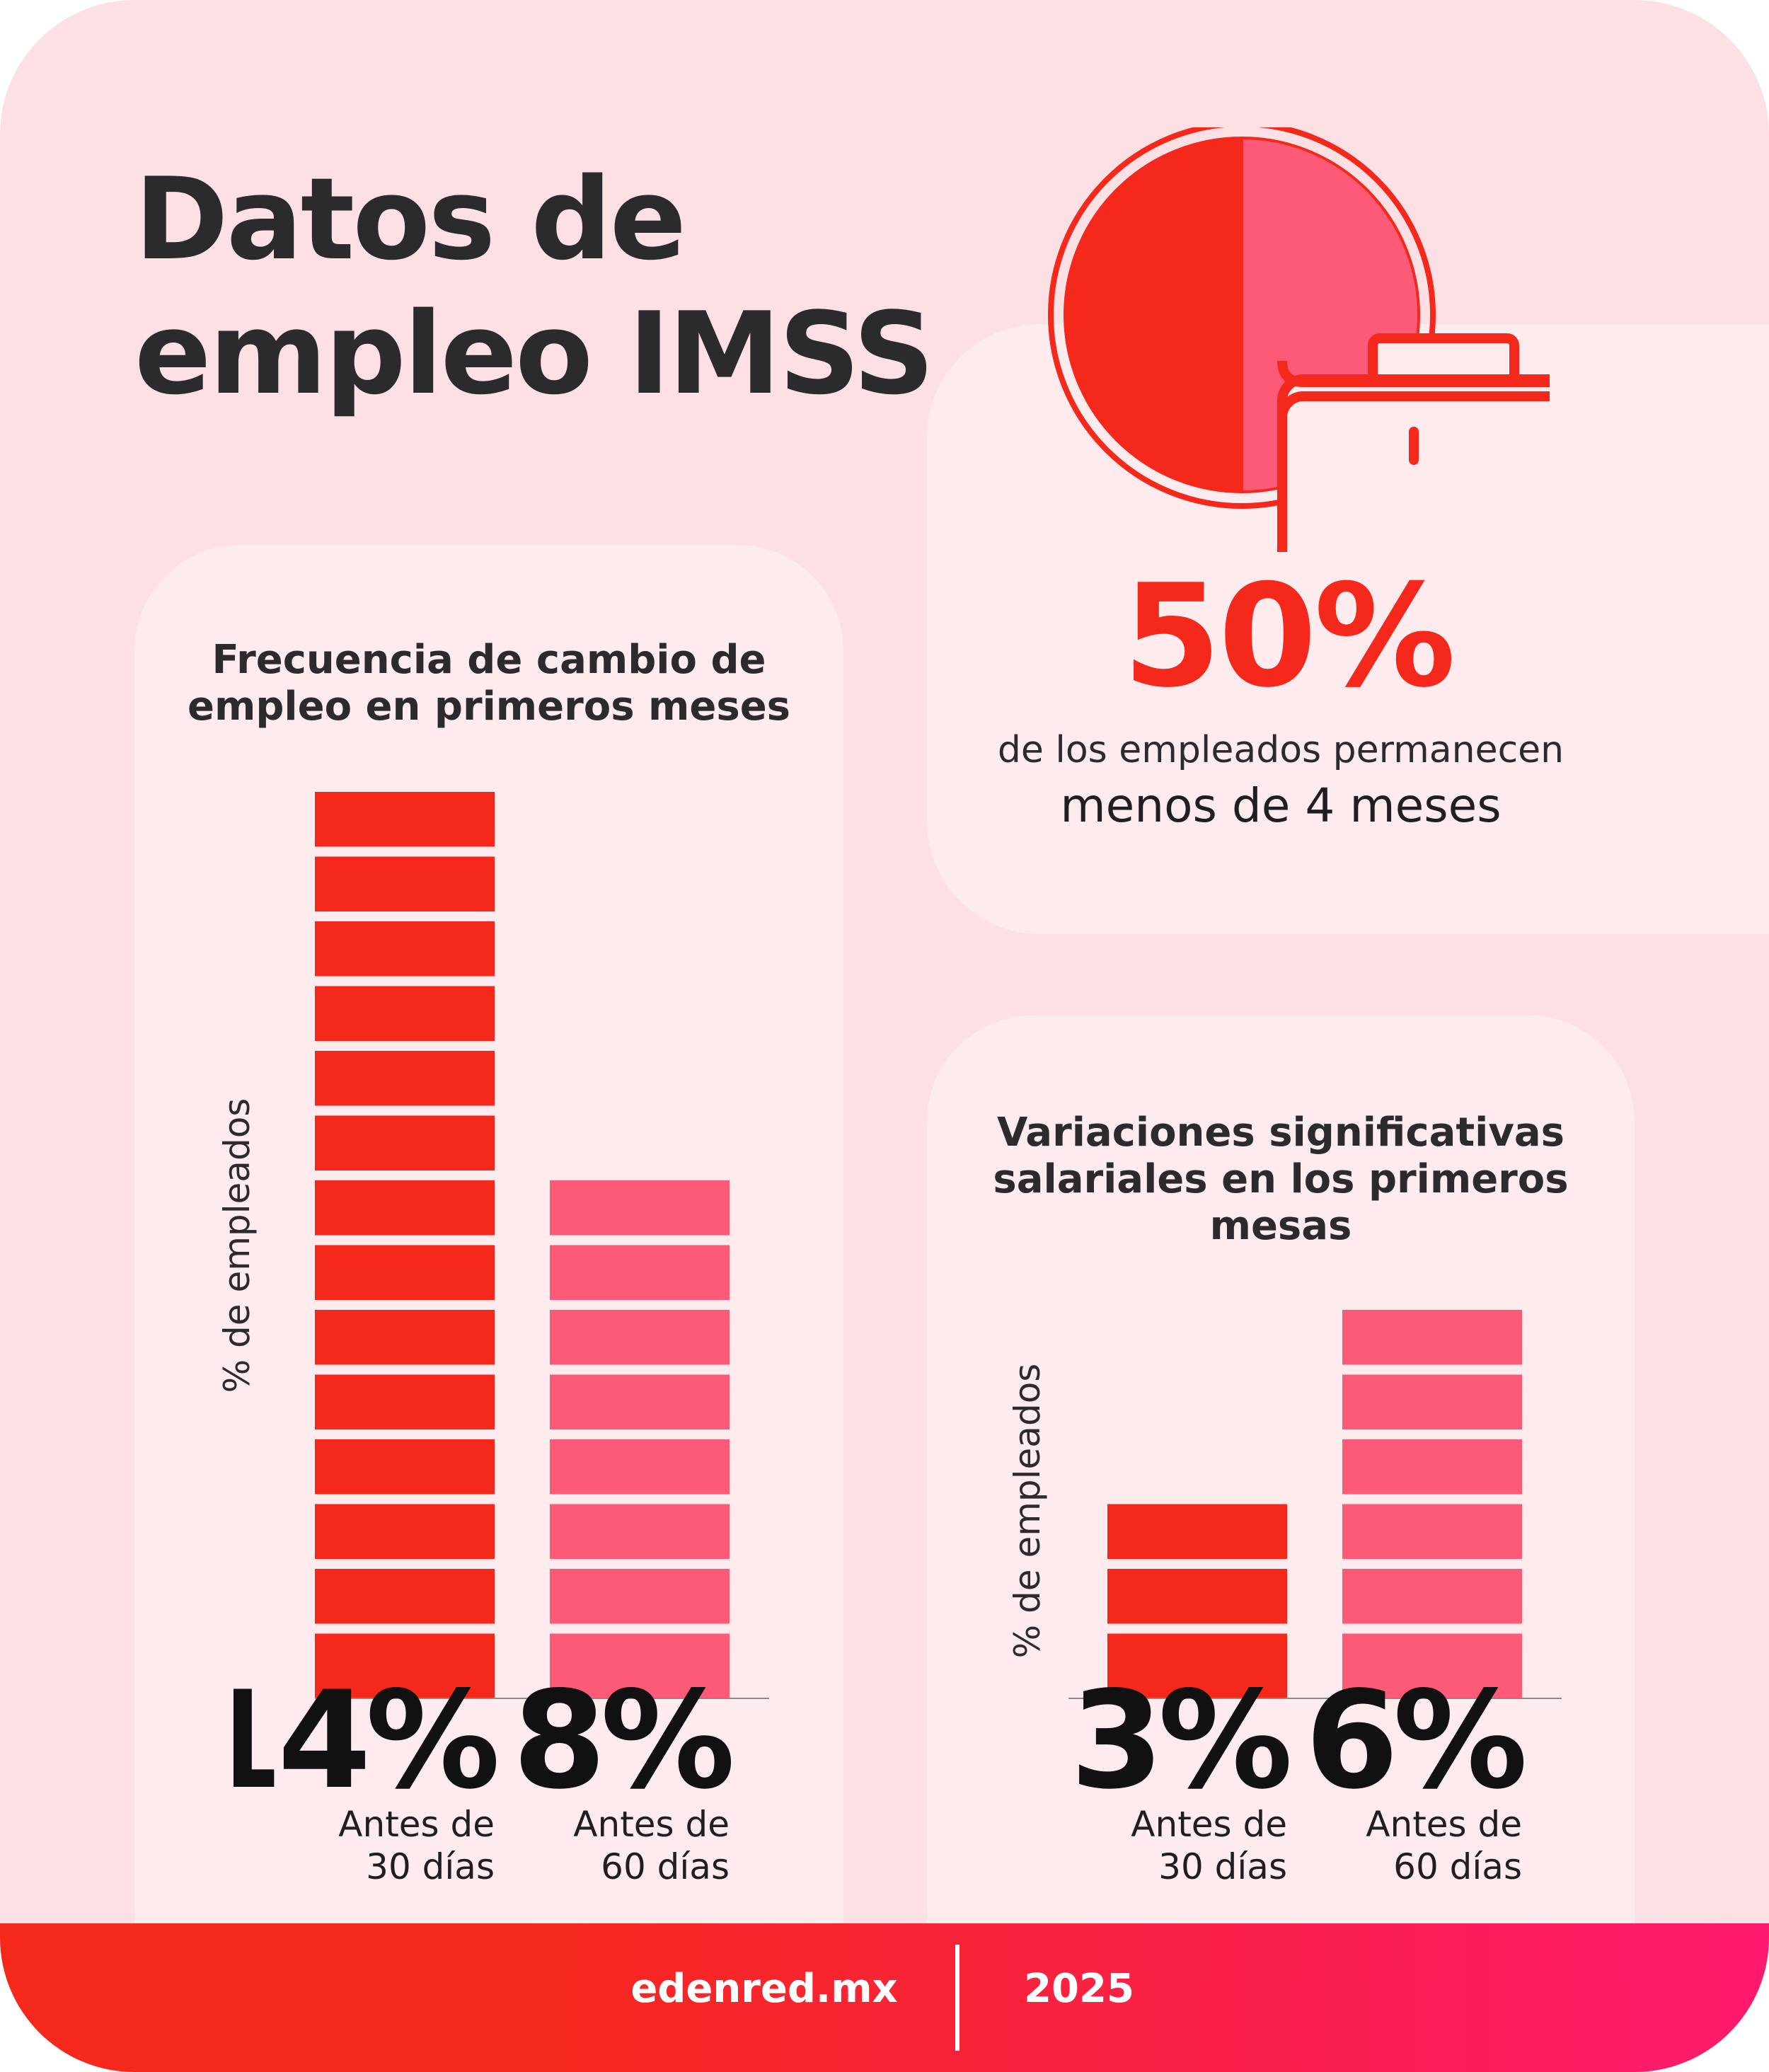  I want to click on pie-slice, so click(1153, 315).